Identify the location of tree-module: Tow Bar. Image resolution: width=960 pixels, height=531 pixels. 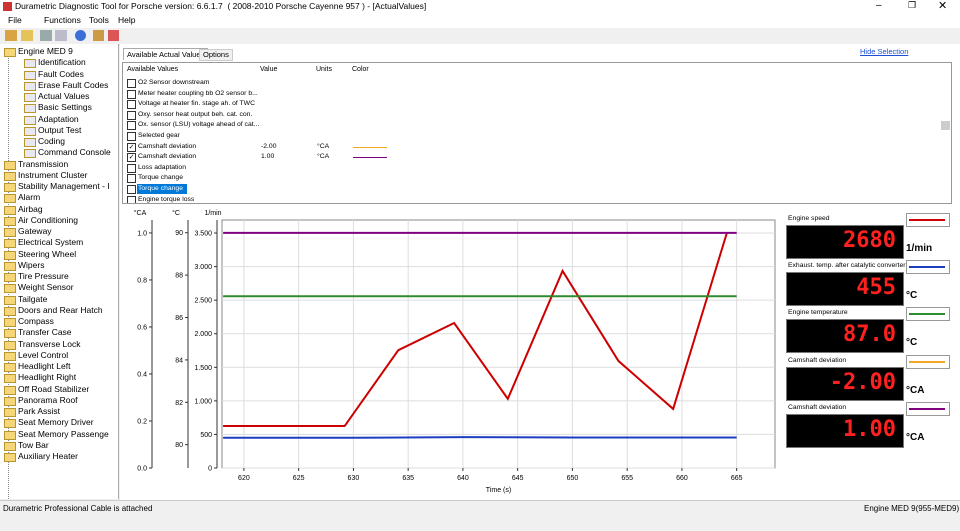
(33, 444).